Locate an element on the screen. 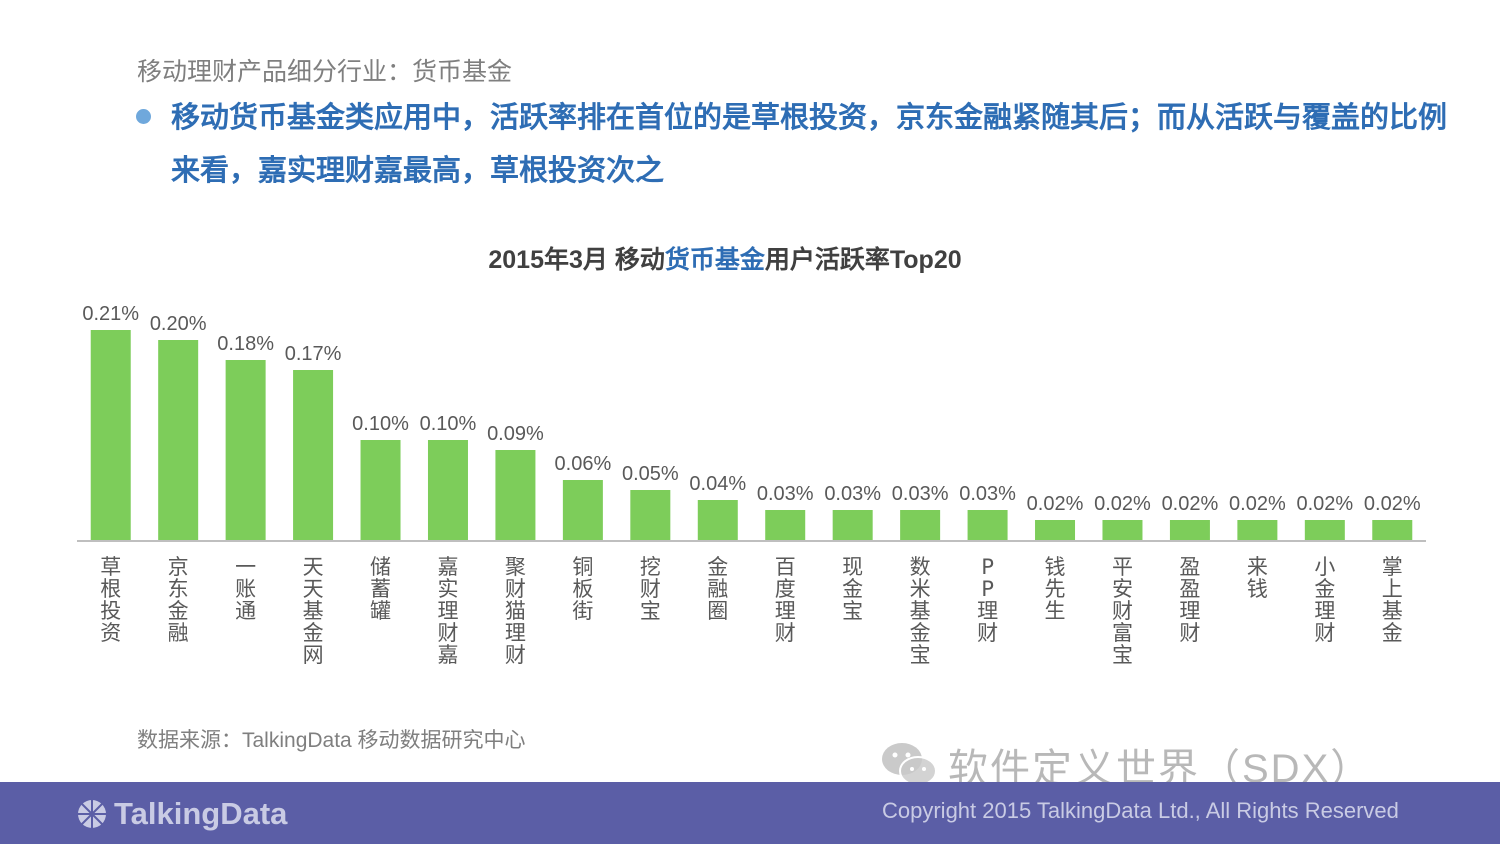 Image resolution: width=1500 pixels, height=844 pixels. data-label-2: 0.20% is located at coordinates (178, 324).